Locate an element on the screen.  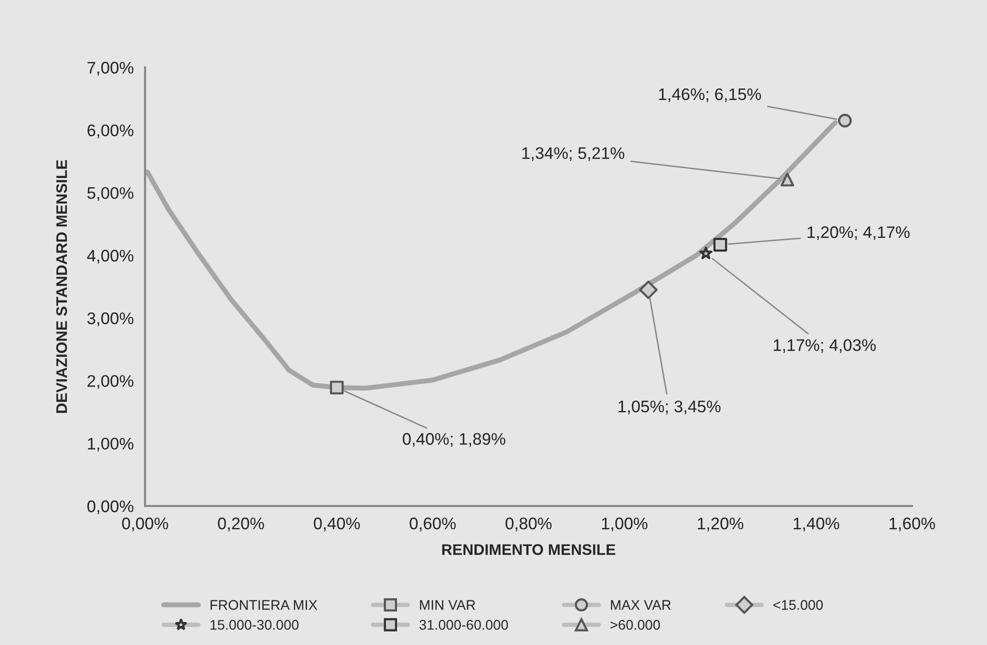
y-axis-title: DEVIAZIONE STANDARD MENSILE is located at coordinates (62, 286).